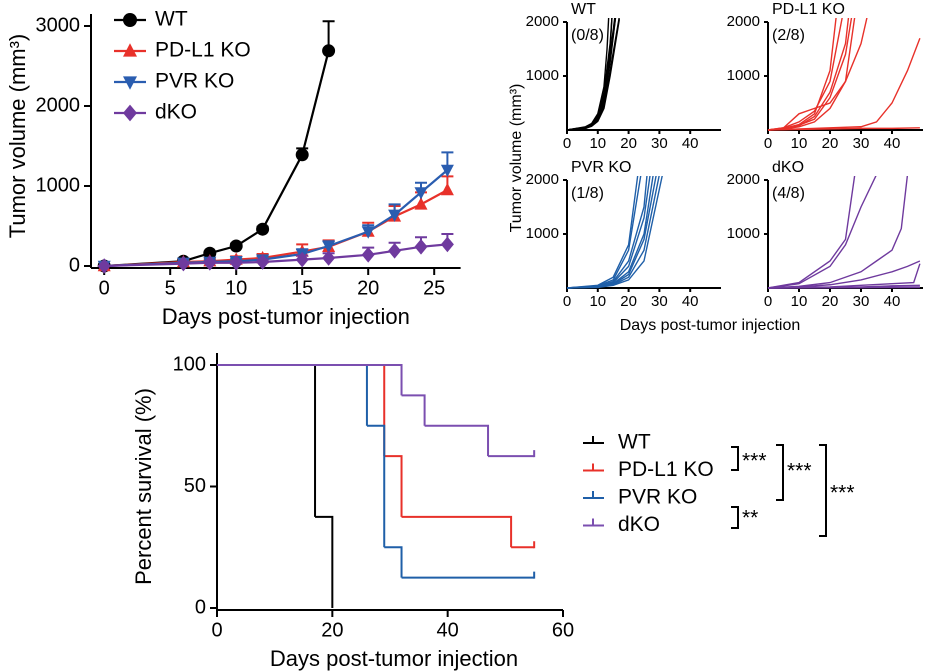  I want to click on small-x-label: Days post-tumor injection, so click(710, 325).